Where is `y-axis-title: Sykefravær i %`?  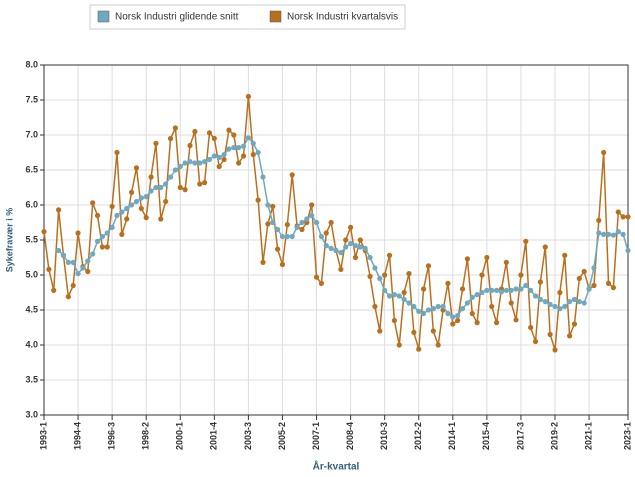
y-axis-title: Sykefravær i % is located at coordinates (9, 240).